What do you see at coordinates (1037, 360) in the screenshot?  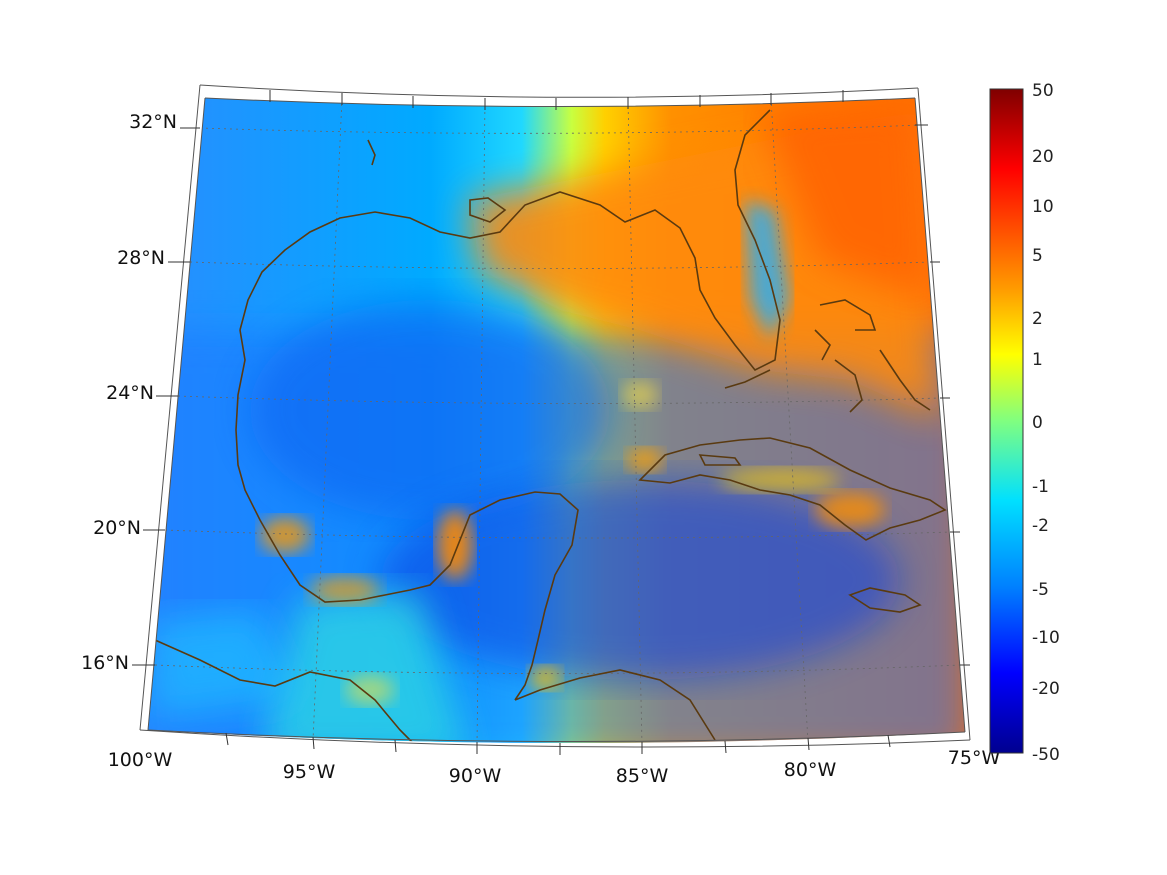 I see `colorbar-tick-label: 1` at bounding box center [1037, 360].